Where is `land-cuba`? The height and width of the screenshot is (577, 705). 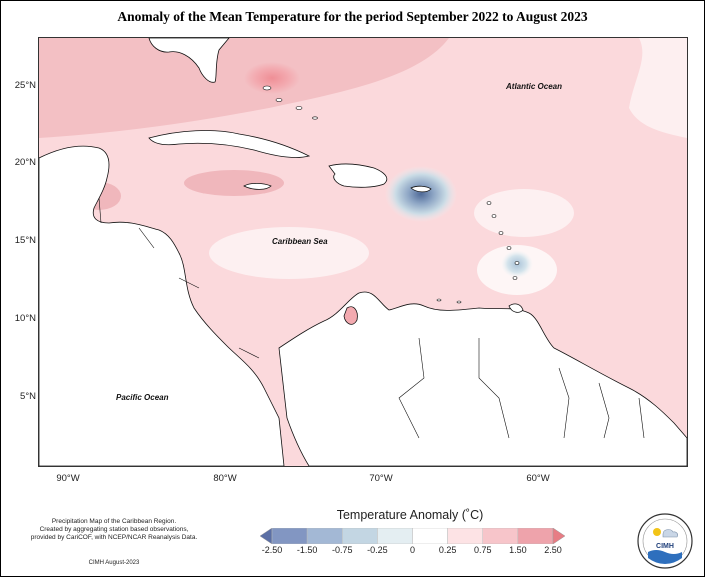 land-cuba is located at coordinates (229, 144).